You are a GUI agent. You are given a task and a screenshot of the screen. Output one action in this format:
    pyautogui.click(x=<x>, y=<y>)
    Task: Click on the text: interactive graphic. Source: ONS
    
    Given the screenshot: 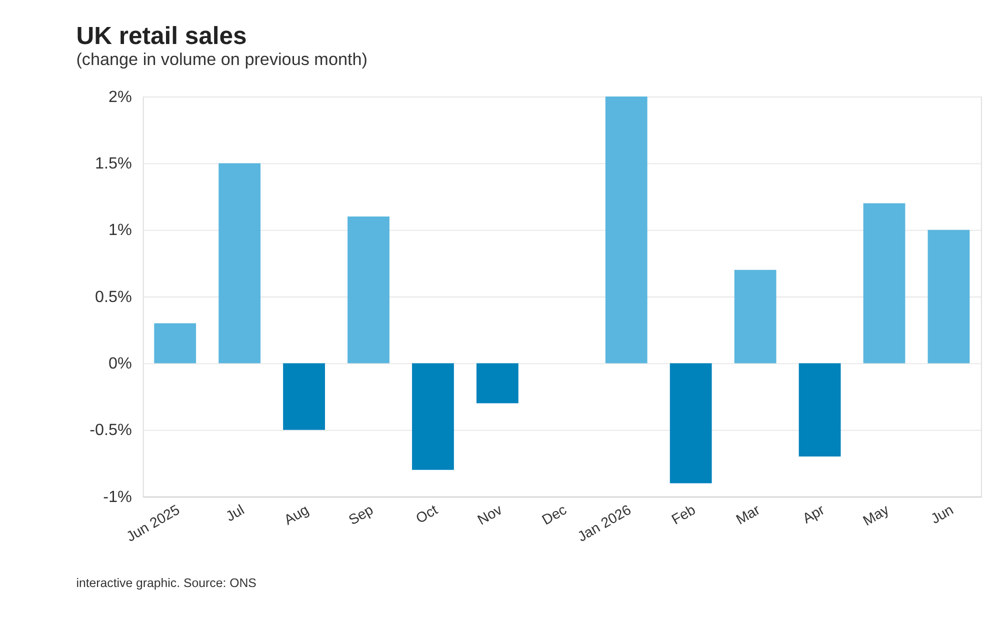 What is the action you would take?
    pyautogui.click(x=166, y=583)
    